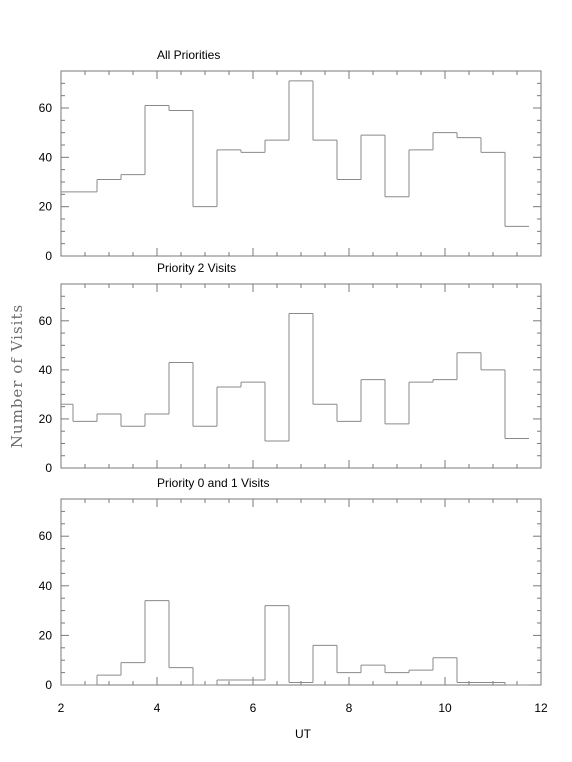  What do you see at coordinates (213, 483) in the screenshot?
I see `panel-title: Priority 0 and 1 Visits` at bounding box center [213, 483].